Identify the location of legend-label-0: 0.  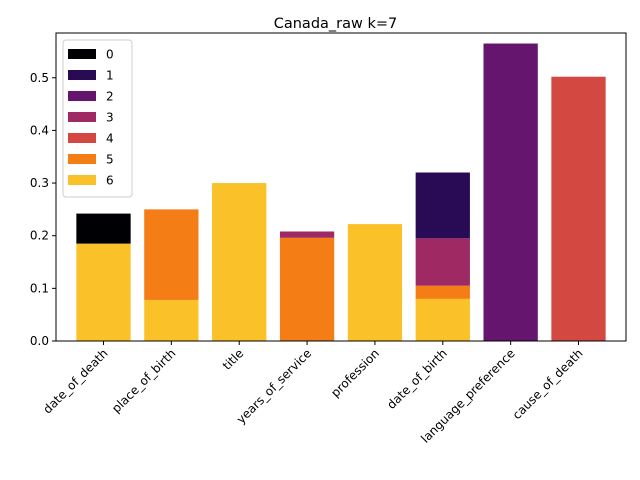
(110, 55).